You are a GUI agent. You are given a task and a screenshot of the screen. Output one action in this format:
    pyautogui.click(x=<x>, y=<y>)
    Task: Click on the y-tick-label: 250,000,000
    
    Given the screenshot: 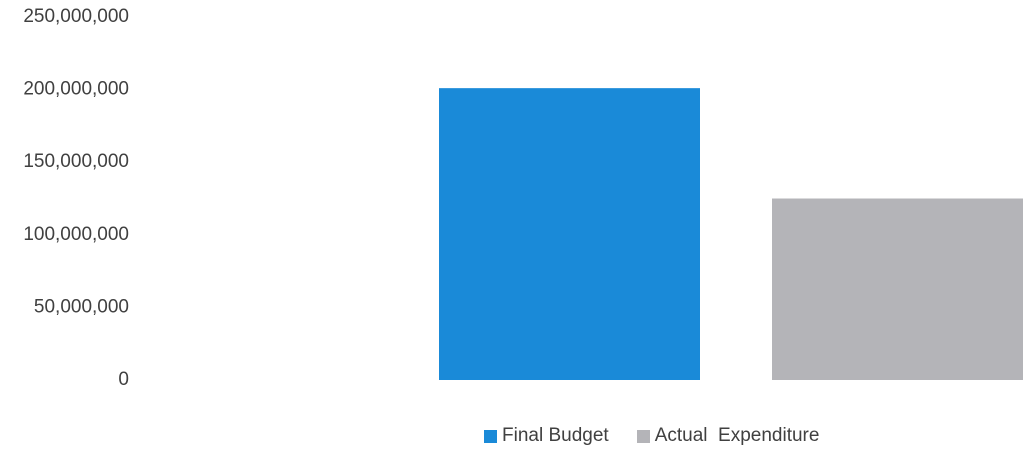 What is the action you would take?
    pyautogui.click(x=76, y=16)
    